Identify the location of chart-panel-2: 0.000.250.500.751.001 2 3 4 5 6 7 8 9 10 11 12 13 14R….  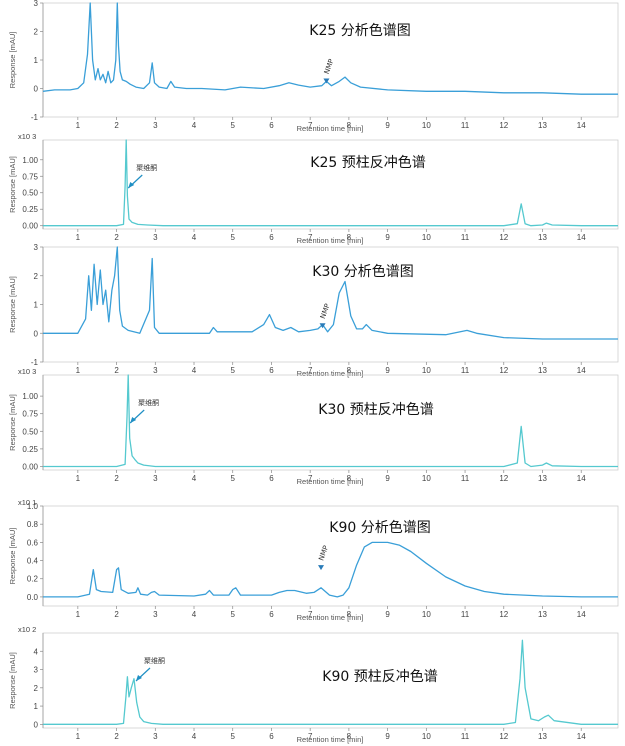
(313, 188).